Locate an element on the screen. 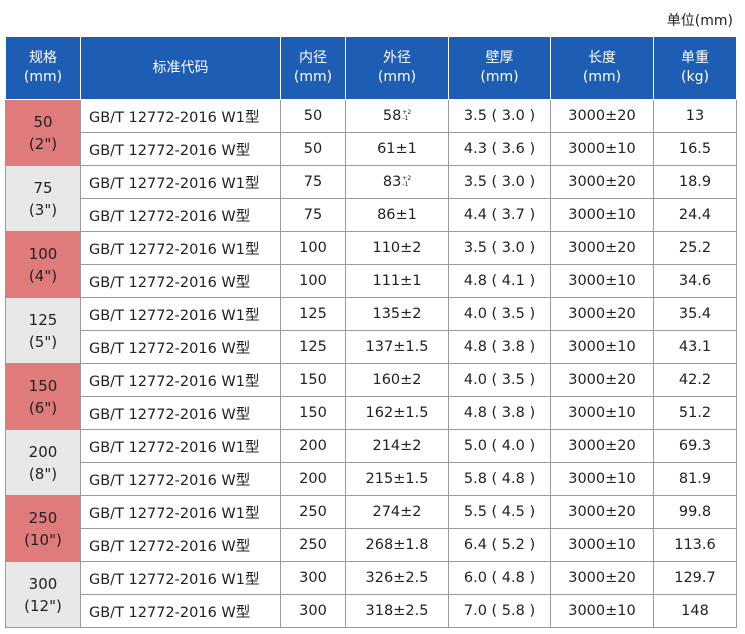  outer-diameter: 214±2 is located at coordinates (397, 446).